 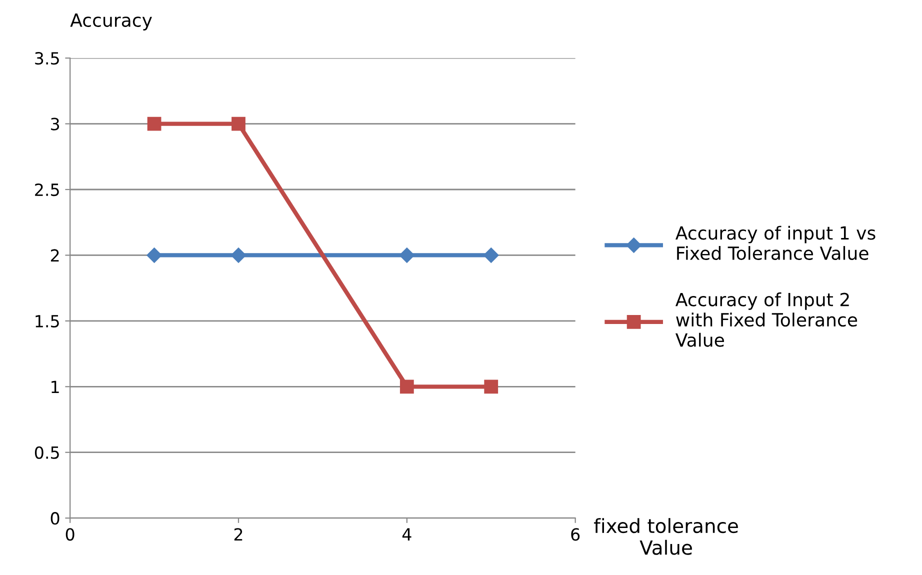 What do you see at coordinates (55, 124) in the screenshot?
I see `y-tick-label: 3` at bounding box center [55, 124].